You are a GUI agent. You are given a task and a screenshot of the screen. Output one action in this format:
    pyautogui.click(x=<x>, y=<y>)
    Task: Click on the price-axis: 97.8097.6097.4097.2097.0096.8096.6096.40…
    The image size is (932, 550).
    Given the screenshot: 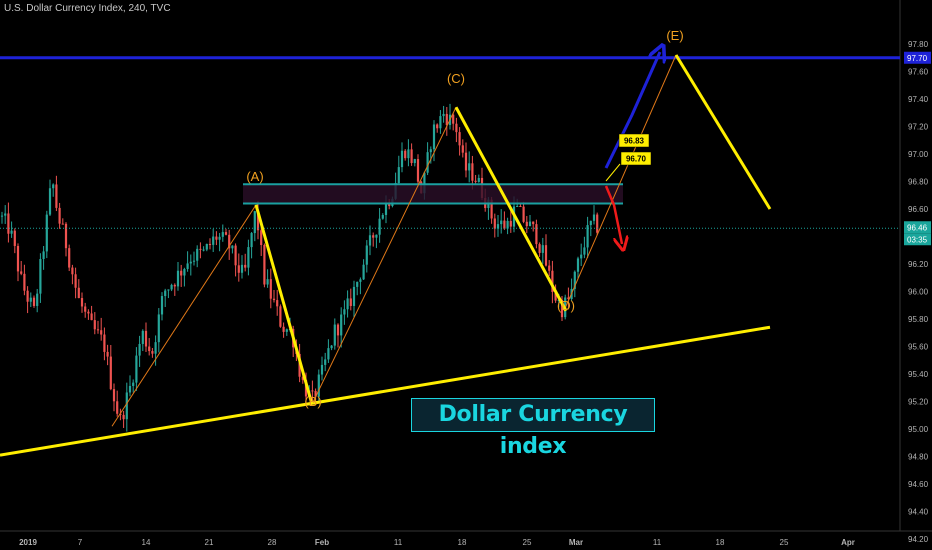 What is the action you would take?
    pyautogui.click(x=917, y=292)
    